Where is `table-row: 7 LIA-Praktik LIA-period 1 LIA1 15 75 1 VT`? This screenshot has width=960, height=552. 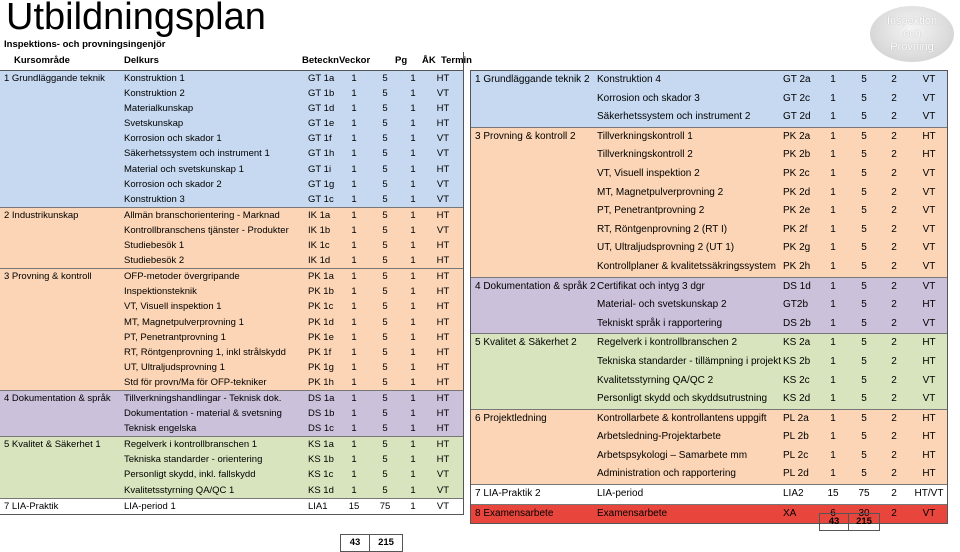
table-row: 7 LIA-Praktik LIA-period 1 LIA1 15 75 1 VT is located at coordinates (231, 505).